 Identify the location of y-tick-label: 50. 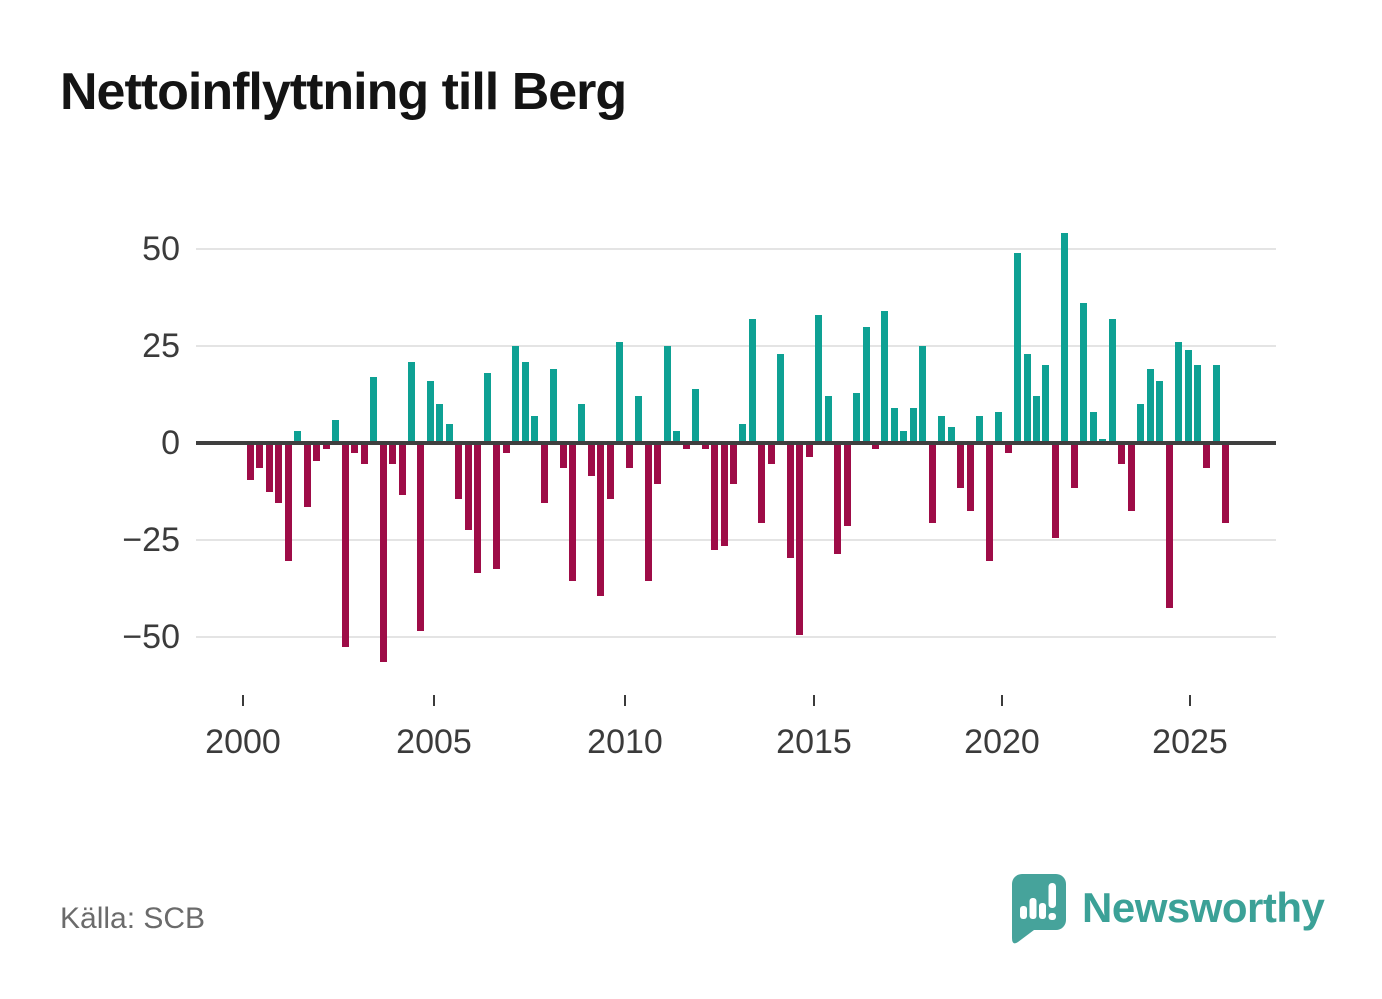
(161, 249).